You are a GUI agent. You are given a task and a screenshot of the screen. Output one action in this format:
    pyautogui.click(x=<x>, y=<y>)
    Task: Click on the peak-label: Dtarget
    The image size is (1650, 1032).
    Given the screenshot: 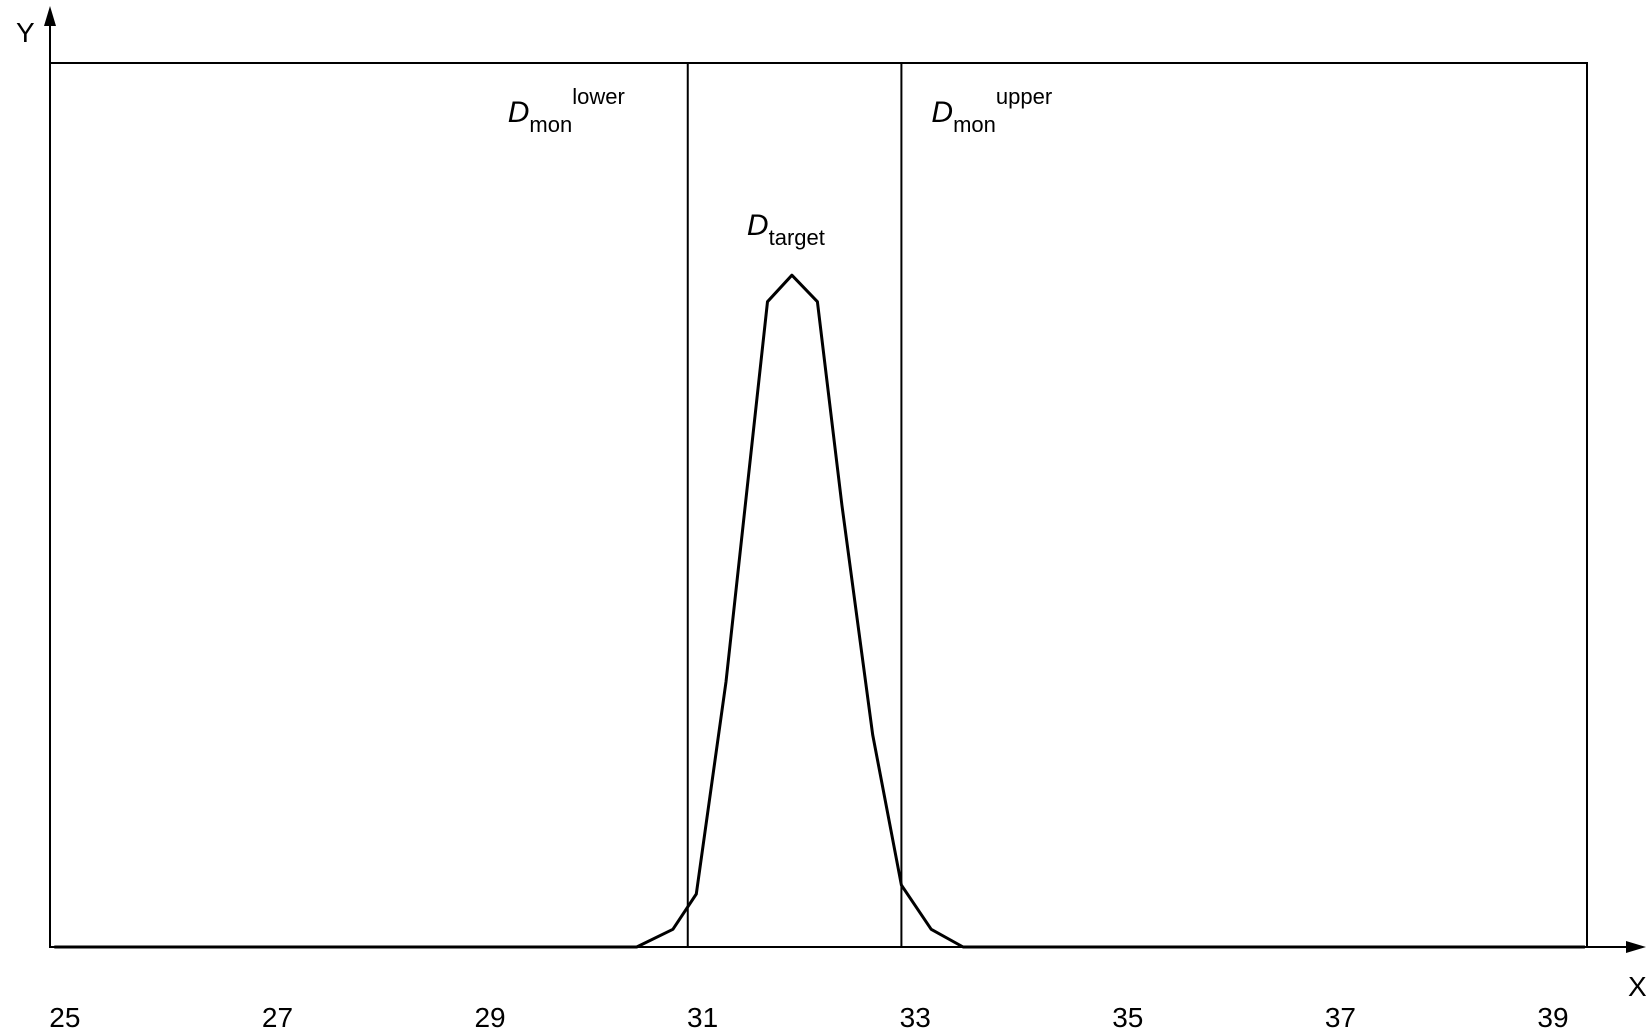 What is the action you would take?
    pyautogui.click(x=786, y=229)
    